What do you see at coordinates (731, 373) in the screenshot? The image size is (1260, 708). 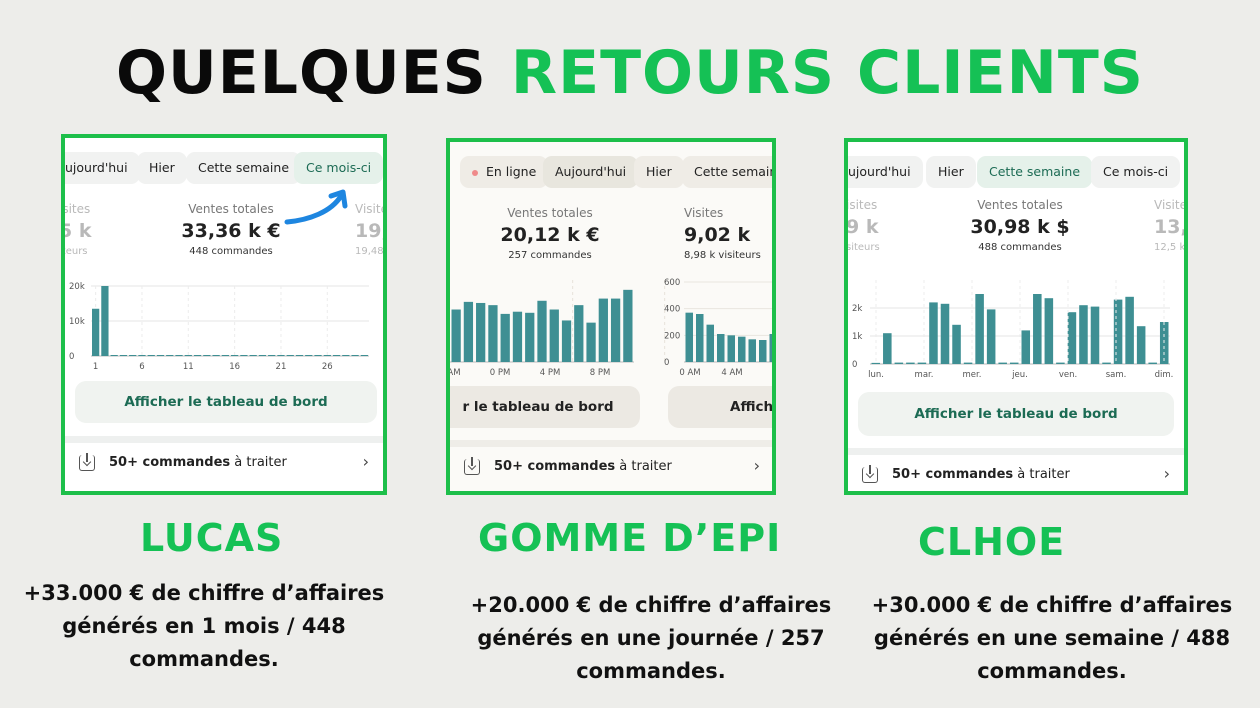 I see `x-tick-label: 4 AM` at bounding box center [731, 373].